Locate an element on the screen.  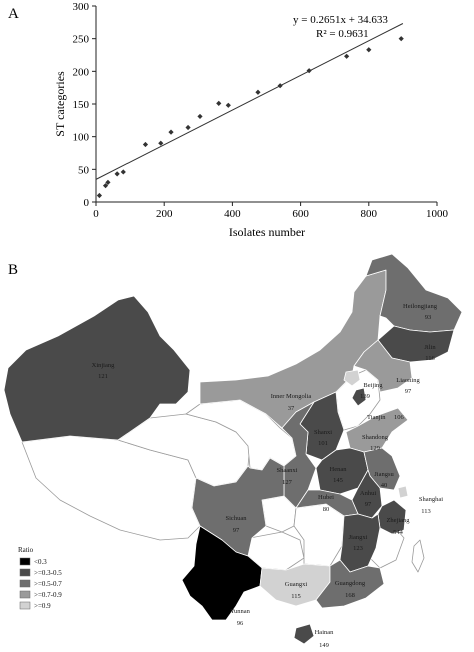
region-xinjiang is located at coordinates (97, 369).